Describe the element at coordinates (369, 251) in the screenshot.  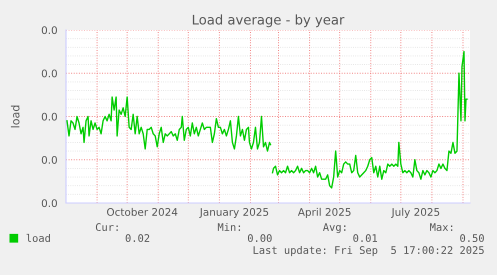
I see `text: Last update: Fri Sep 5 17:00:22 2025` at that location.